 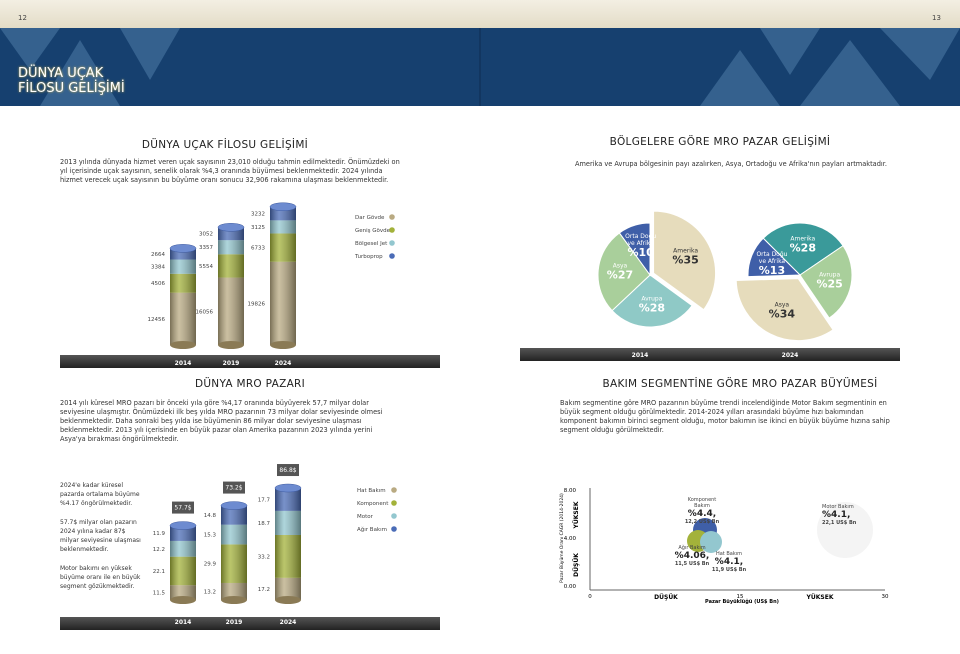 What do you see at coordinates (159, 550) in the screenshot?
I see `value-label: 12.2` at bounding box center [159, 550].